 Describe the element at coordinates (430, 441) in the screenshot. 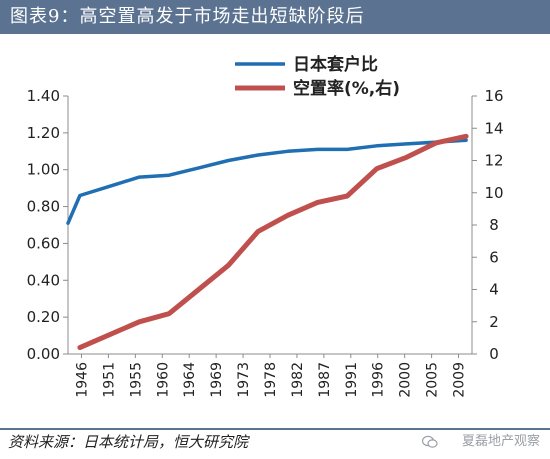

I see `wechat-icon` at that location.